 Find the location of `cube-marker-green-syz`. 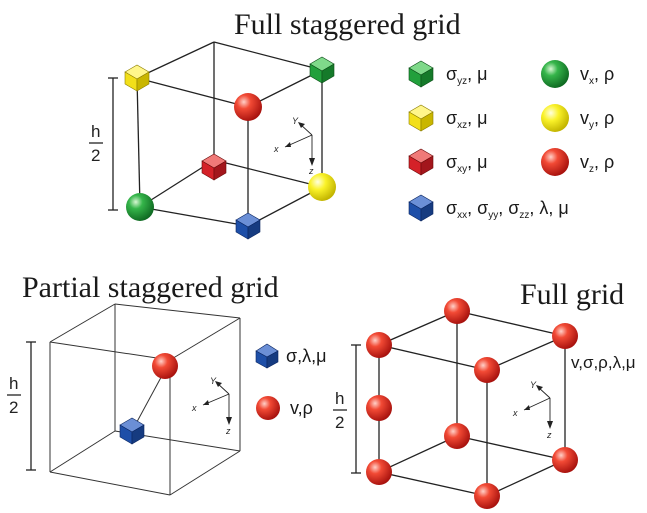

cube-marker-green-syz is located at coordinates (322, 70).